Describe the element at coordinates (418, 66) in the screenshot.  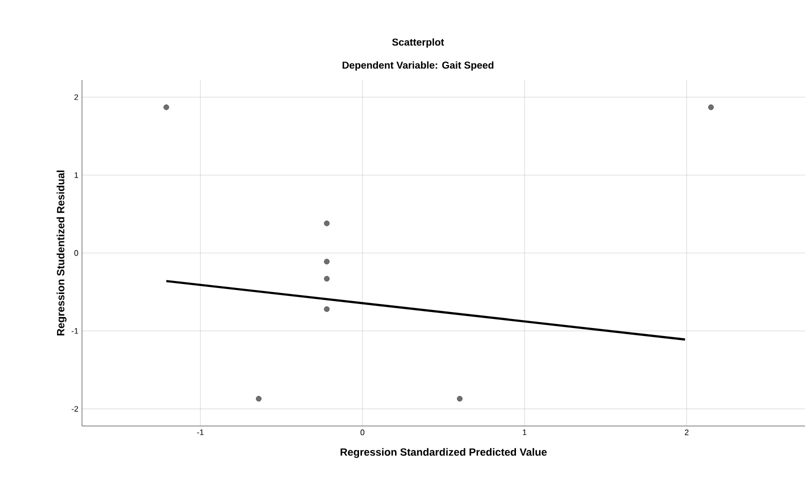
I see `chart-subtitle: Dependent Variable: Gait Speed` at that location.